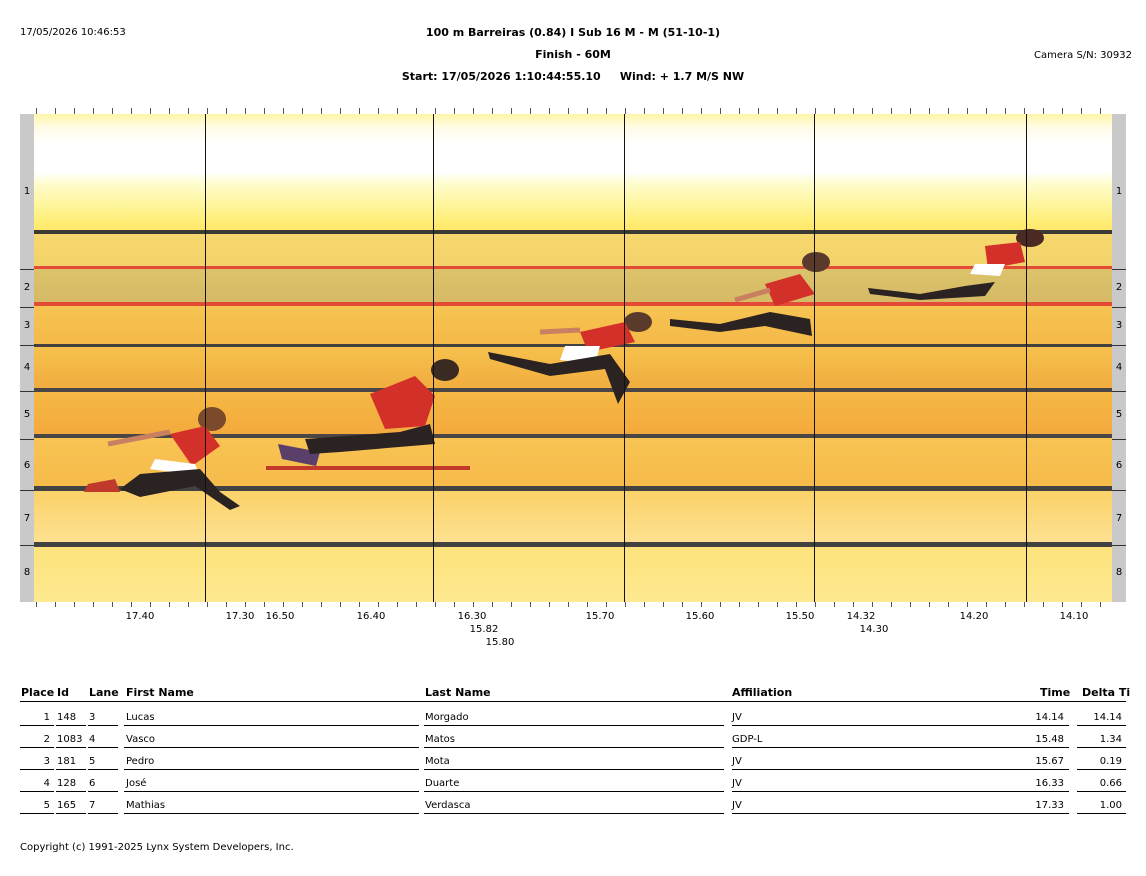 This screenshot has width=1146, height=876. What do you see at coordinates (1110, 761) in the screenshot?
I see `cell-delta: 0.19` at bounding box center [1110, 761].